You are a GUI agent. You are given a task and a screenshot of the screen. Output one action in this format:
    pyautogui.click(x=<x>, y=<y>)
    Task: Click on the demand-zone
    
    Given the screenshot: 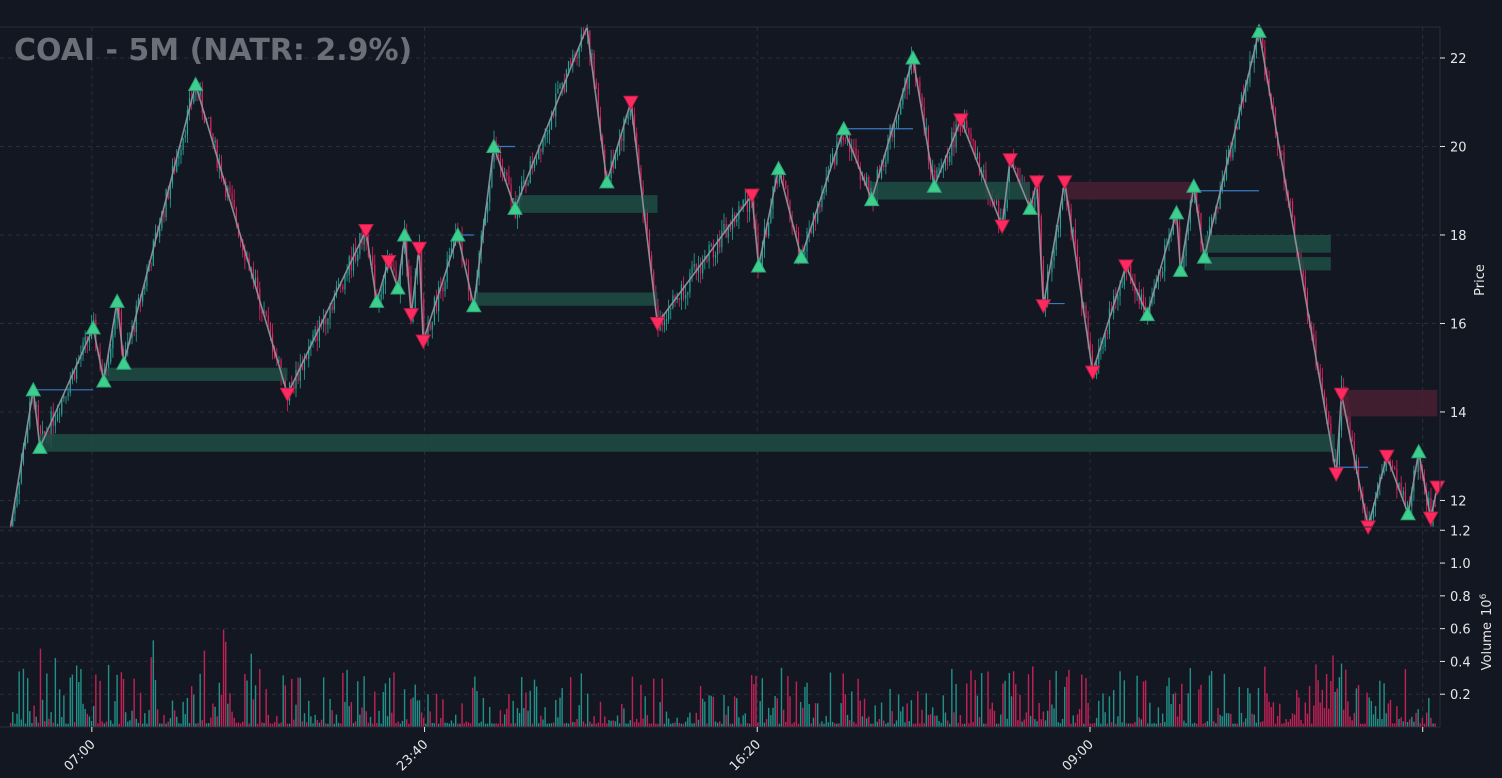 What is the action you would take?
    pyautogui.click(x=1267, y=243)
    